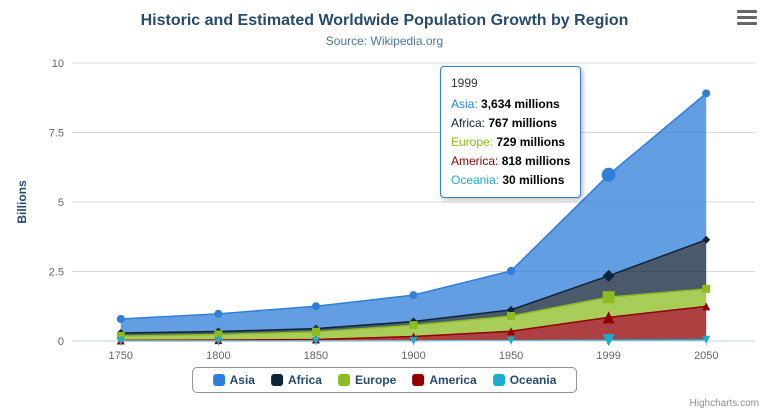  What do you see at coordinates (504, 123) in the screenshot?
I see `tooltip-row-africa: Africa: 767 millions` at bounding box center [504, 123].